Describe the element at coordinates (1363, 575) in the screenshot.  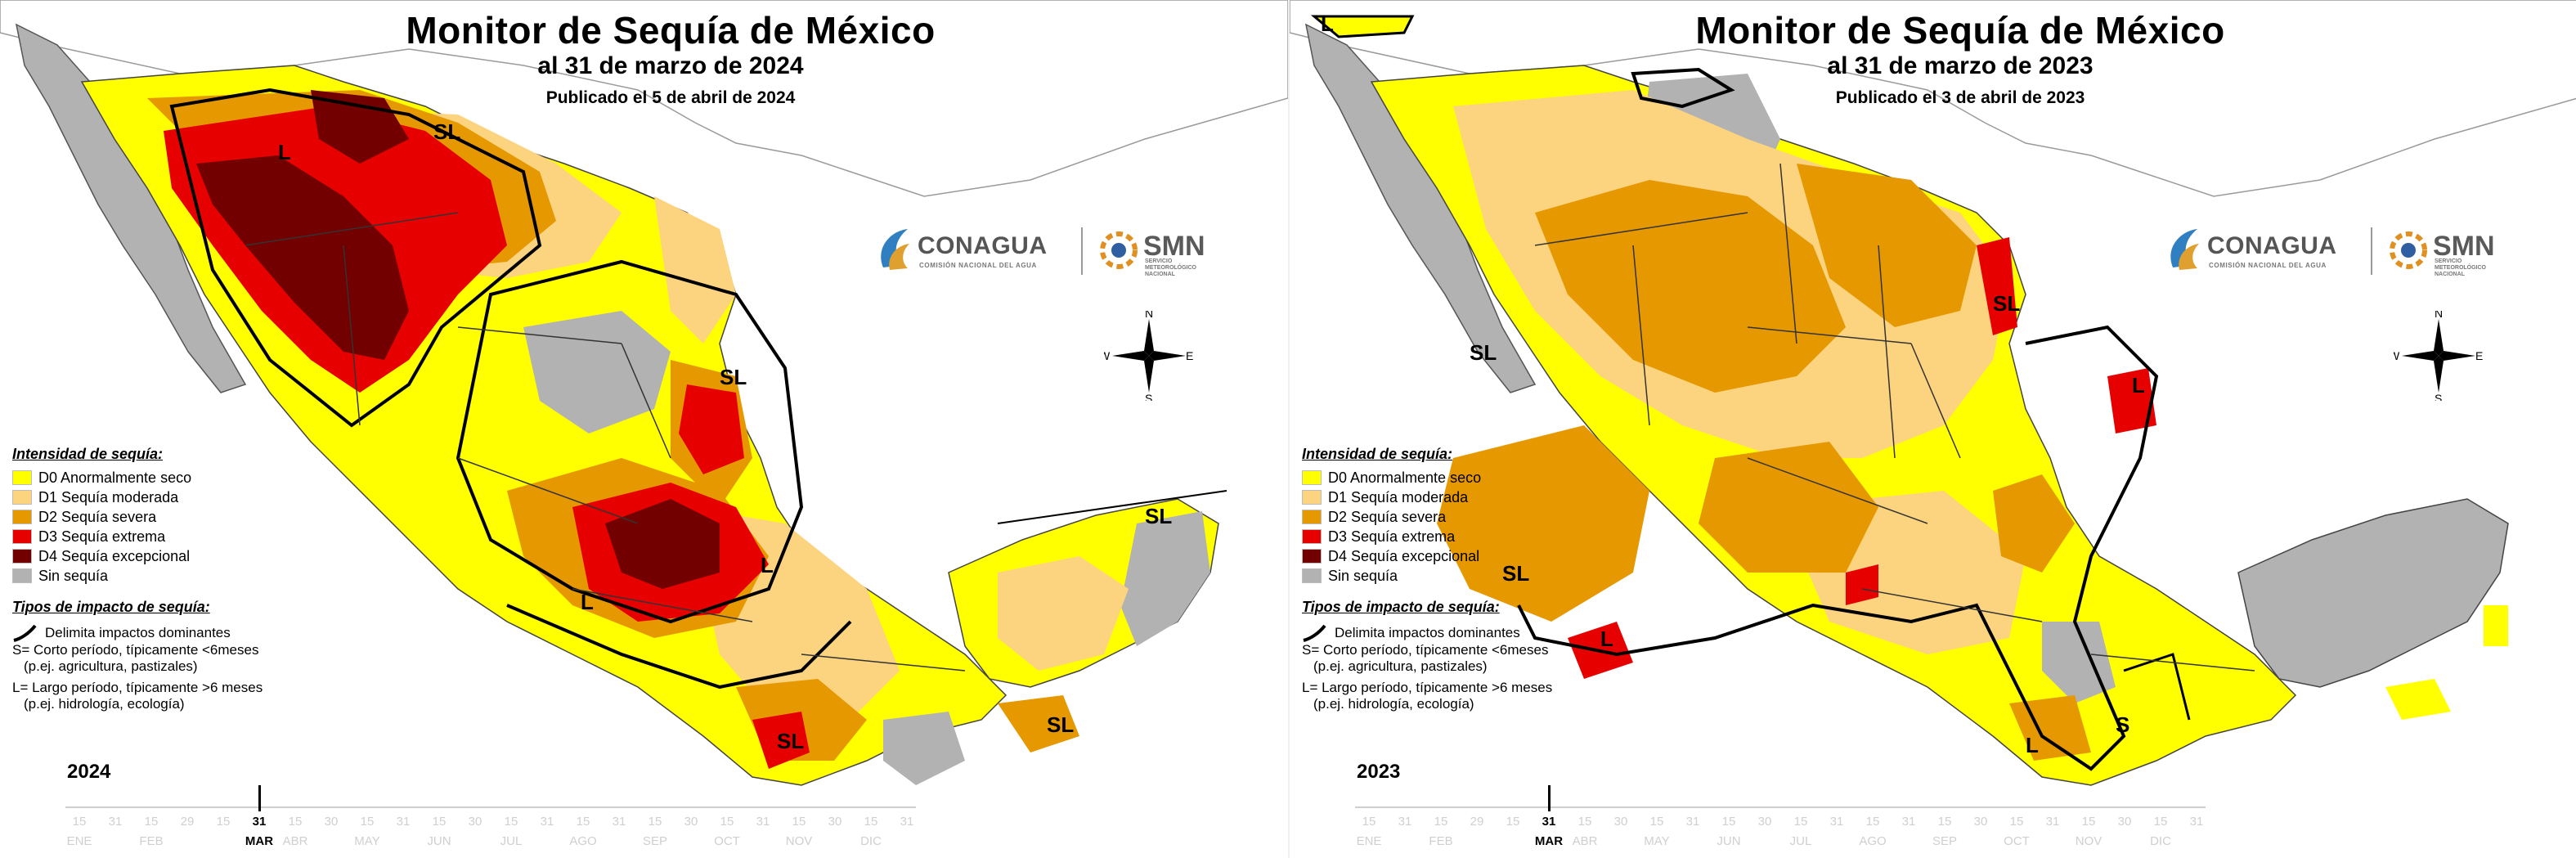
I see `legend-label: Sin sequía` at that location.